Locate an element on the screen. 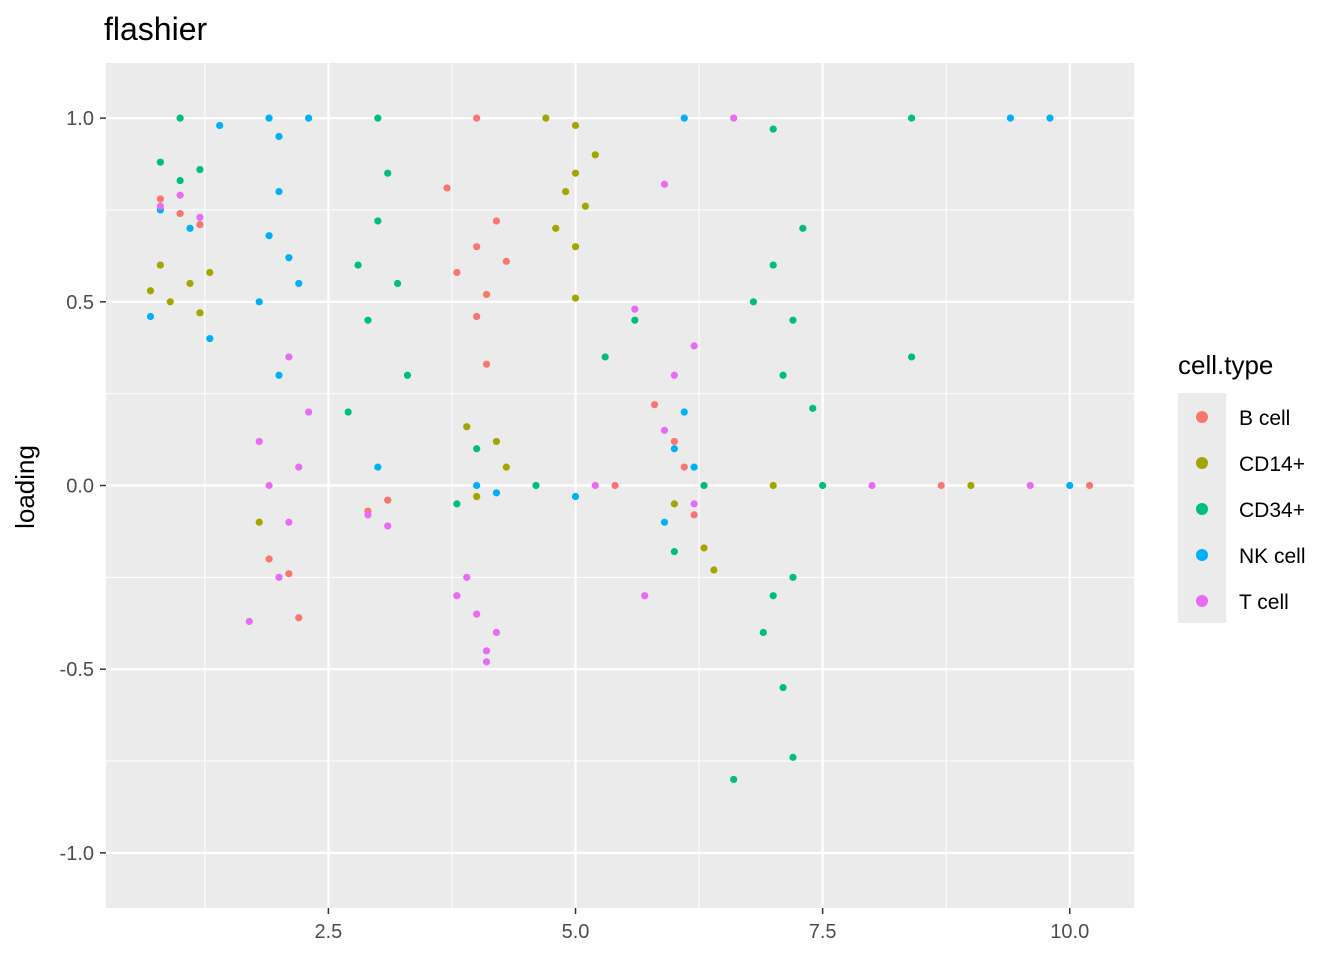 The width and height of the screenshot is (1344, 960). y-tick-label: 0.0 is located at coordinates (80, 487).